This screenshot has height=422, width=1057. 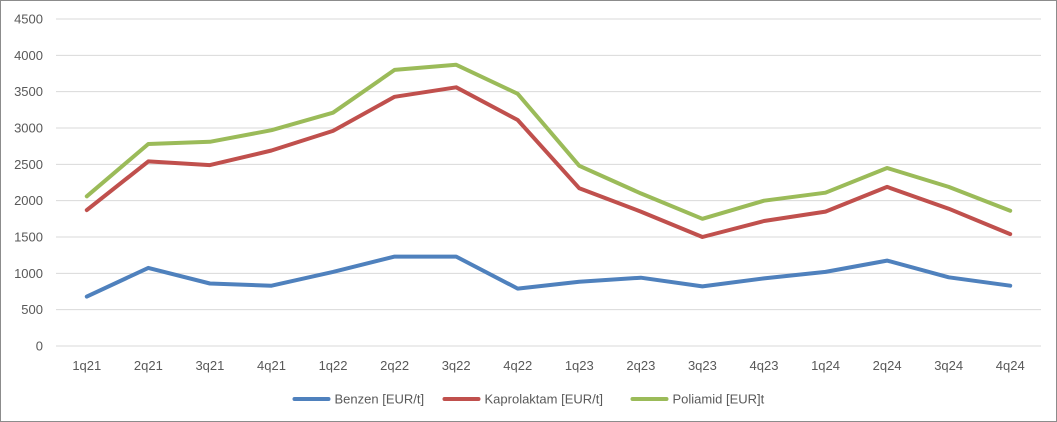 I want to click on legend-label: Kaprolaktam [EUR/t], so click(x=544, y=399).